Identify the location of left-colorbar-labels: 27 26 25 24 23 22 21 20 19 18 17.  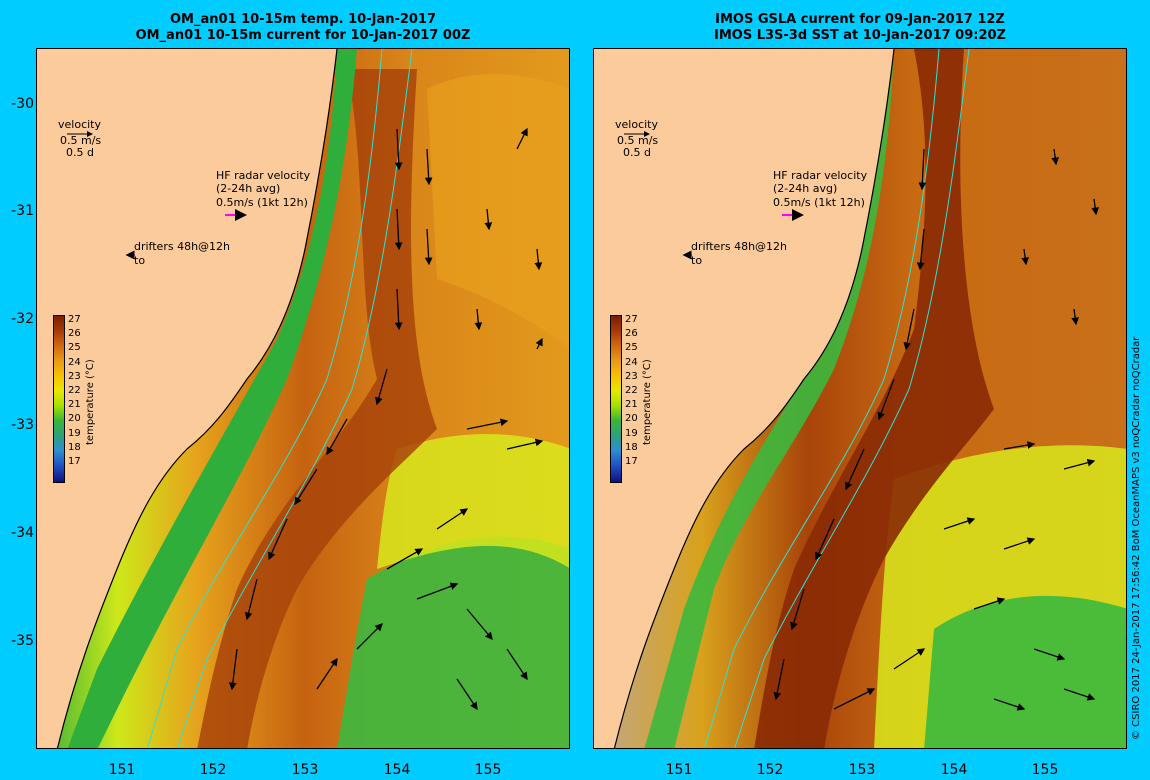
(74, 391).